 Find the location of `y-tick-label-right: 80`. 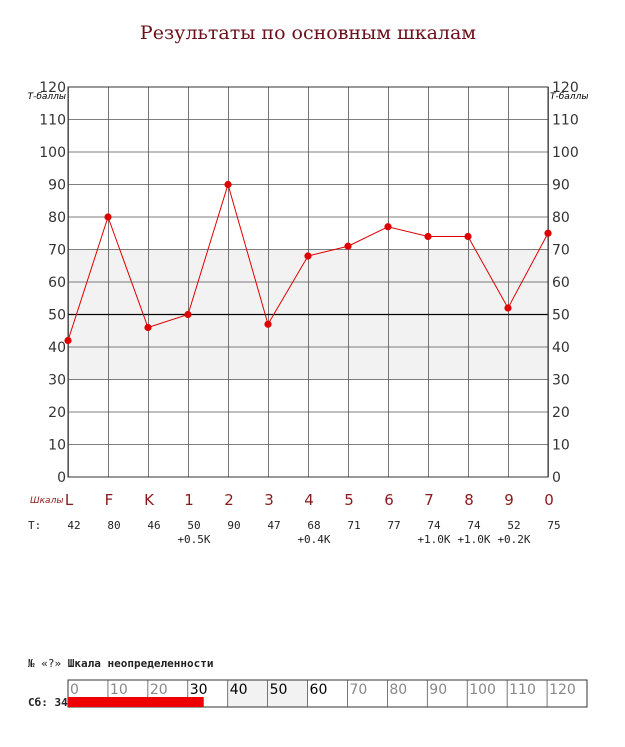

y-tick-label-right: 80 is located at coordinates (561, 218).